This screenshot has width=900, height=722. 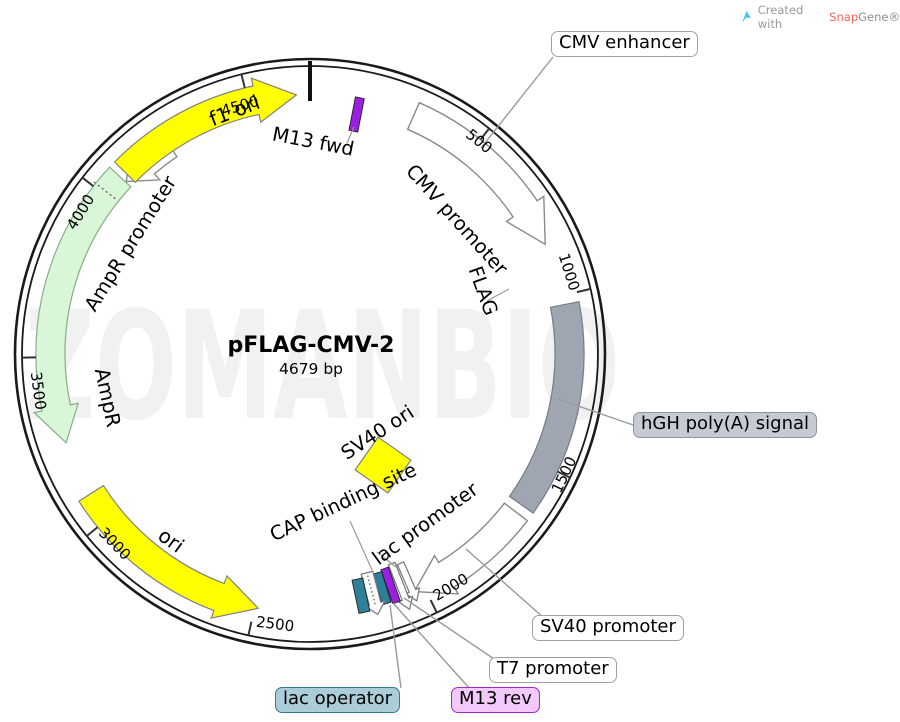 I want to click on feature-arc-f1-ori, so click(x=205, y=130).